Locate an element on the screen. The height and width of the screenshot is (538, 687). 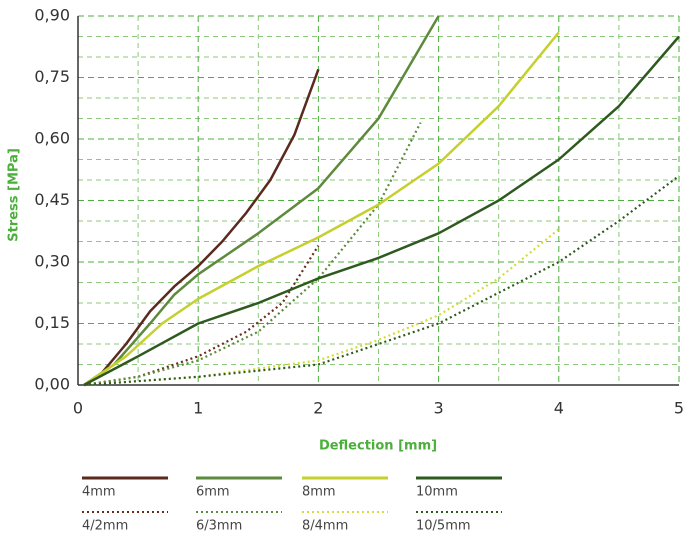
y-axis-label: Stress [MPa] is located at coordinates (14, 195).